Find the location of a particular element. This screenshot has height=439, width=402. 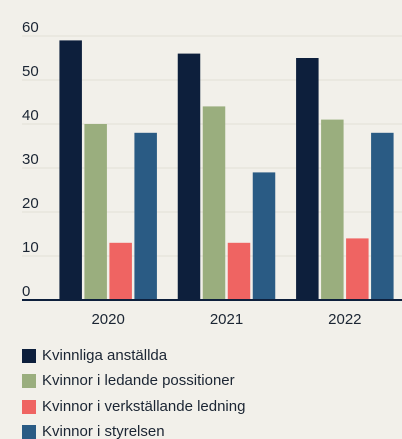

legend-label: Kvinnor i ledande possitioner is located at coordinates (138, 380).